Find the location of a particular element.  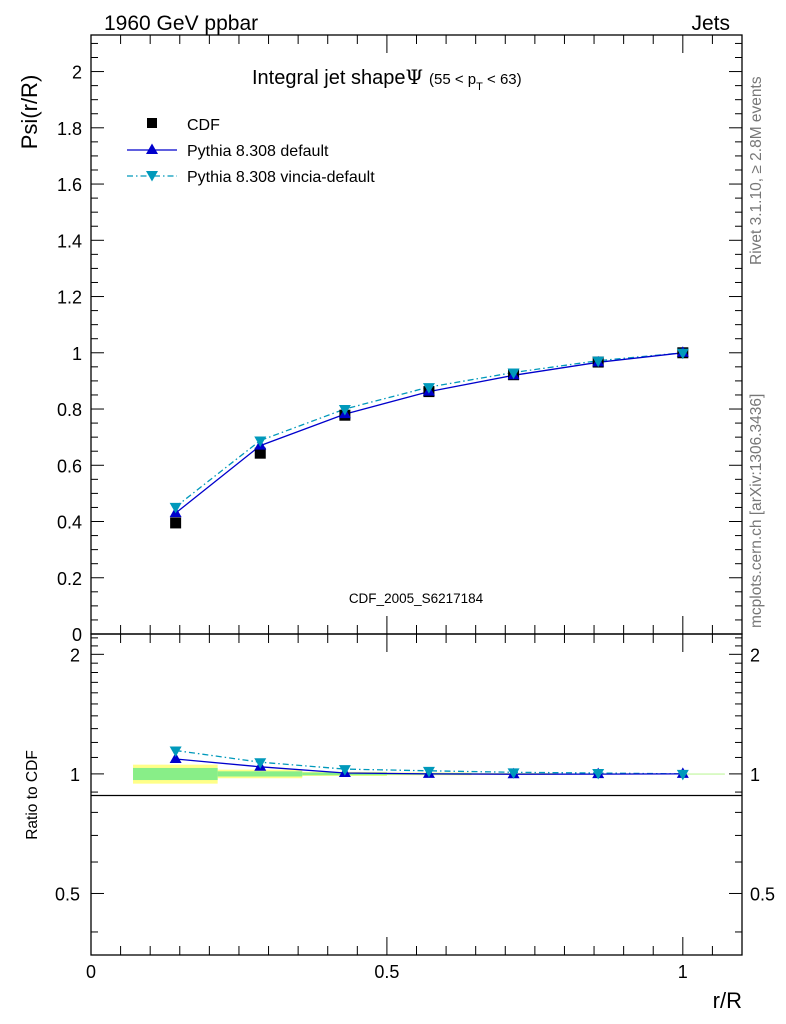

title-psi-symbol: Ψ is located at coordinates (414, 77).